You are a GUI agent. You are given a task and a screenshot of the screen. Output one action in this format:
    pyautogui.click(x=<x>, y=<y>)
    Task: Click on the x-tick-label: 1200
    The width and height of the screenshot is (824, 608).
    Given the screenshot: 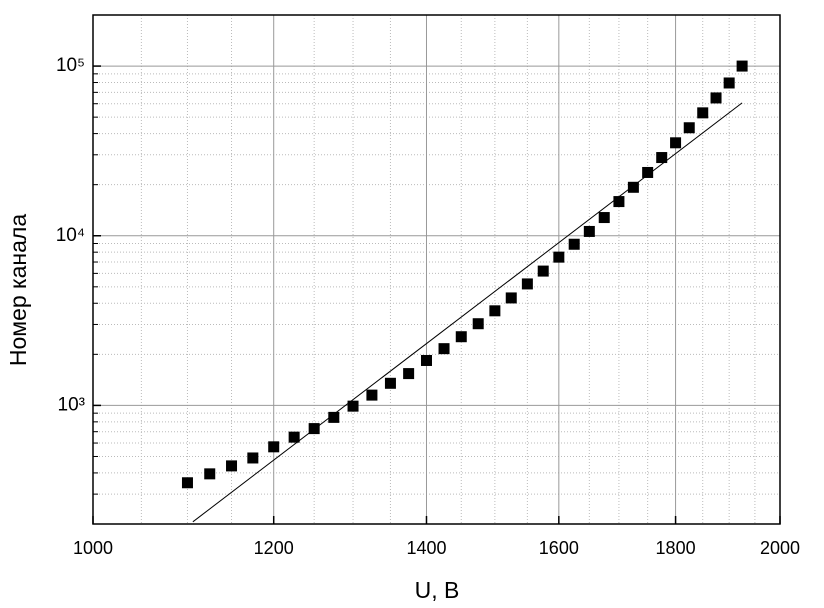 What is the action you would take?
    pyautogui.click(x=274, y=548)
    